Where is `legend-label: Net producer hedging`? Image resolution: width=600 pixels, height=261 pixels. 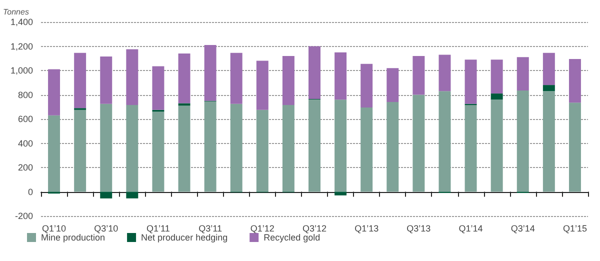 legend-label: Net producer hedging is located at coordinates (184, 237).